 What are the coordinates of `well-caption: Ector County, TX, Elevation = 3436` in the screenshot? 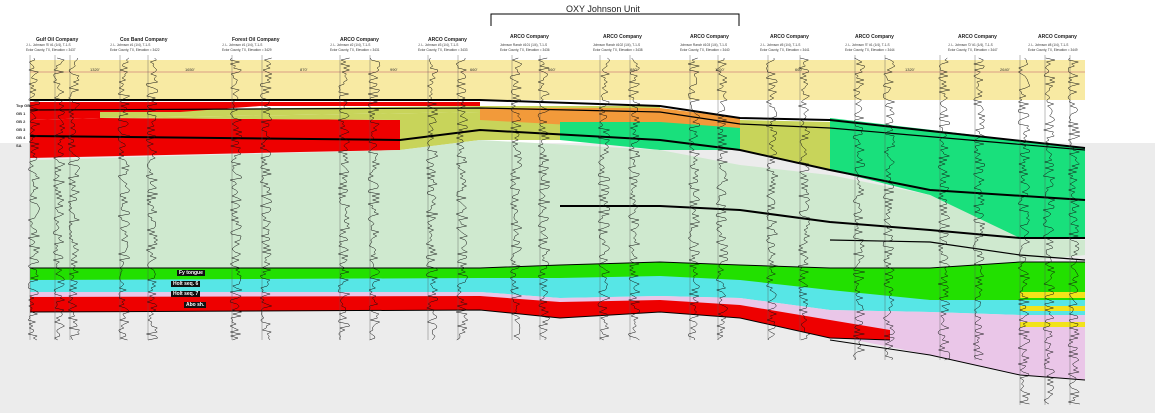 It's located at (525, 50).